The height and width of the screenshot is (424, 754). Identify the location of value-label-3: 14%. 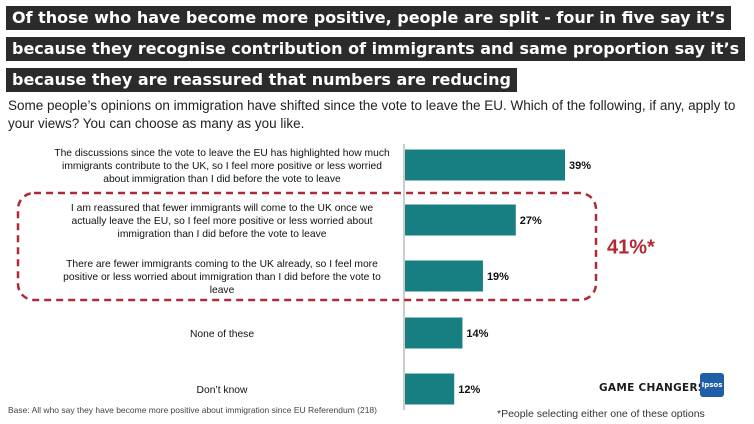
(477, 334).